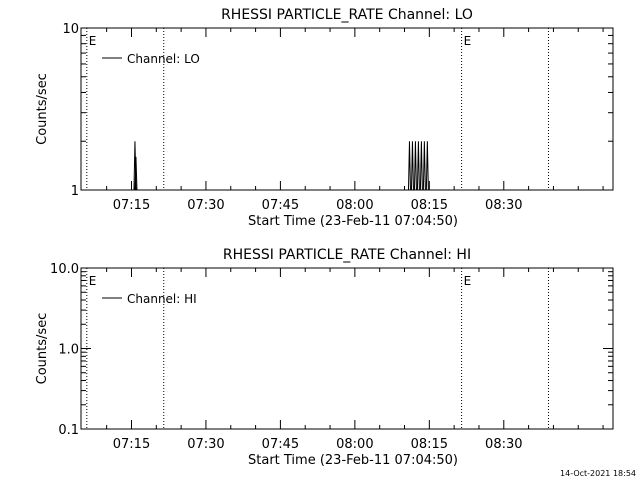 Image resolution: width=640 pixels, height=480 pixels. What do you see at coordinates (598, 473) in the screenshot?
I see `timestamp: 14-Oct-2021 18:54` at bounding box center [598, 473].